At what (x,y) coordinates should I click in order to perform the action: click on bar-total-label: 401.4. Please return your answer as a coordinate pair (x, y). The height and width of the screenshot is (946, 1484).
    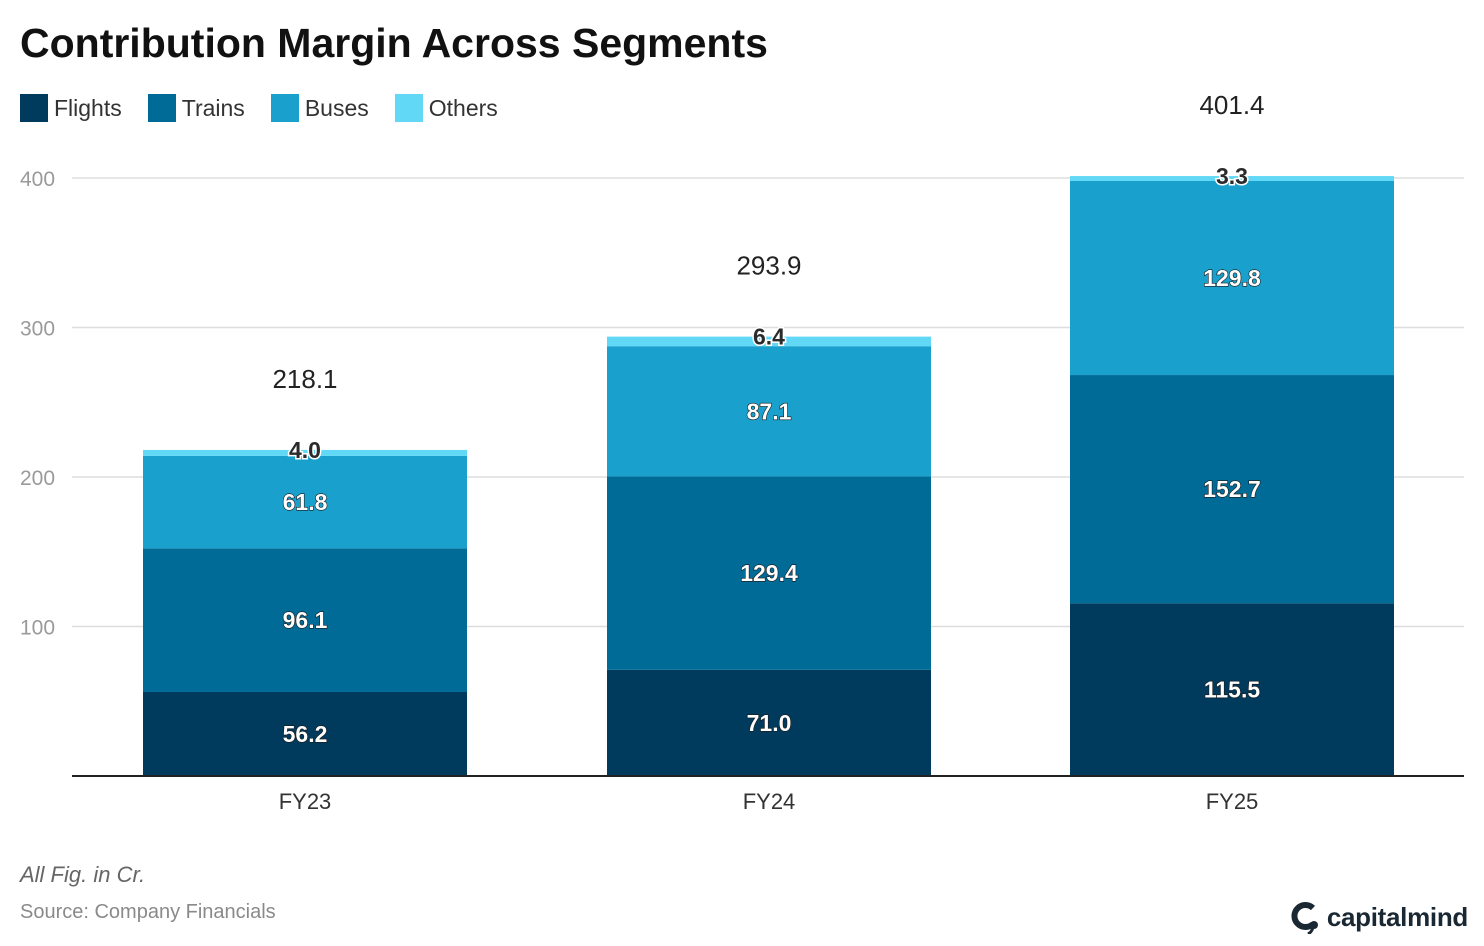
    Looking at the image, I should click on (1231, 105).